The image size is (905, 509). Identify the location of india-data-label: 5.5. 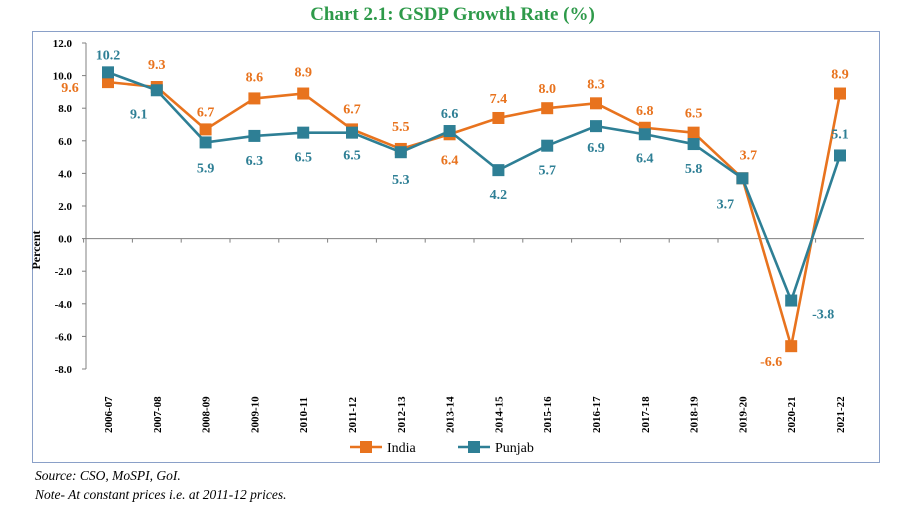
(401, 127).